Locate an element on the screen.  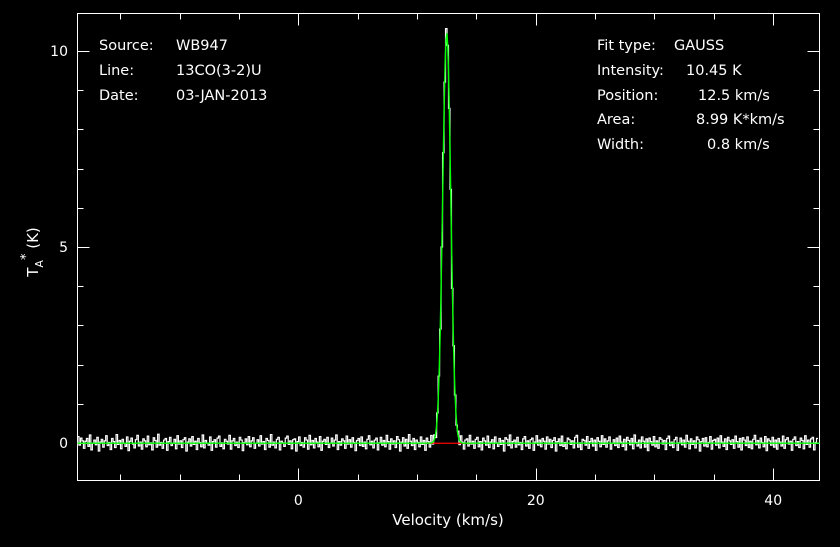
x-tick-label: 20 is located at coordinates (536, 501).